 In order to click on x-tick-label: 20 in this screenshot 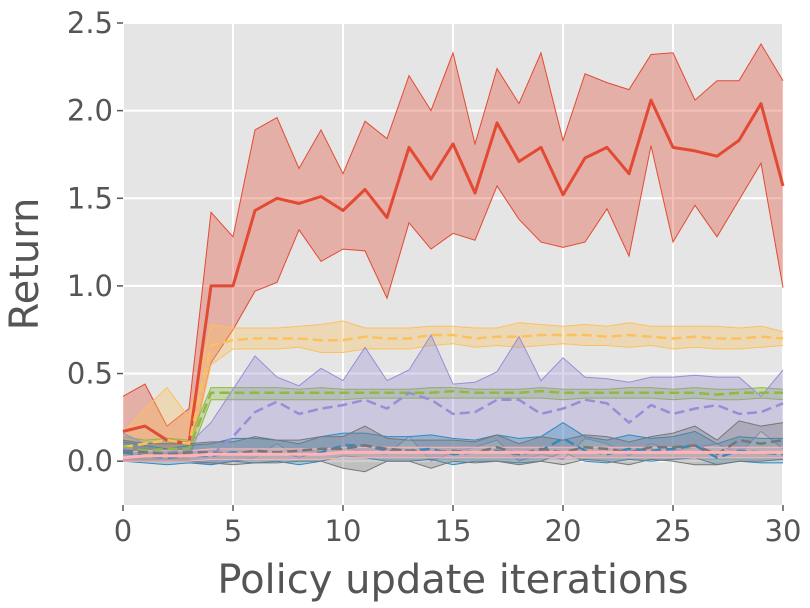, I will do `click(563, 531)`.